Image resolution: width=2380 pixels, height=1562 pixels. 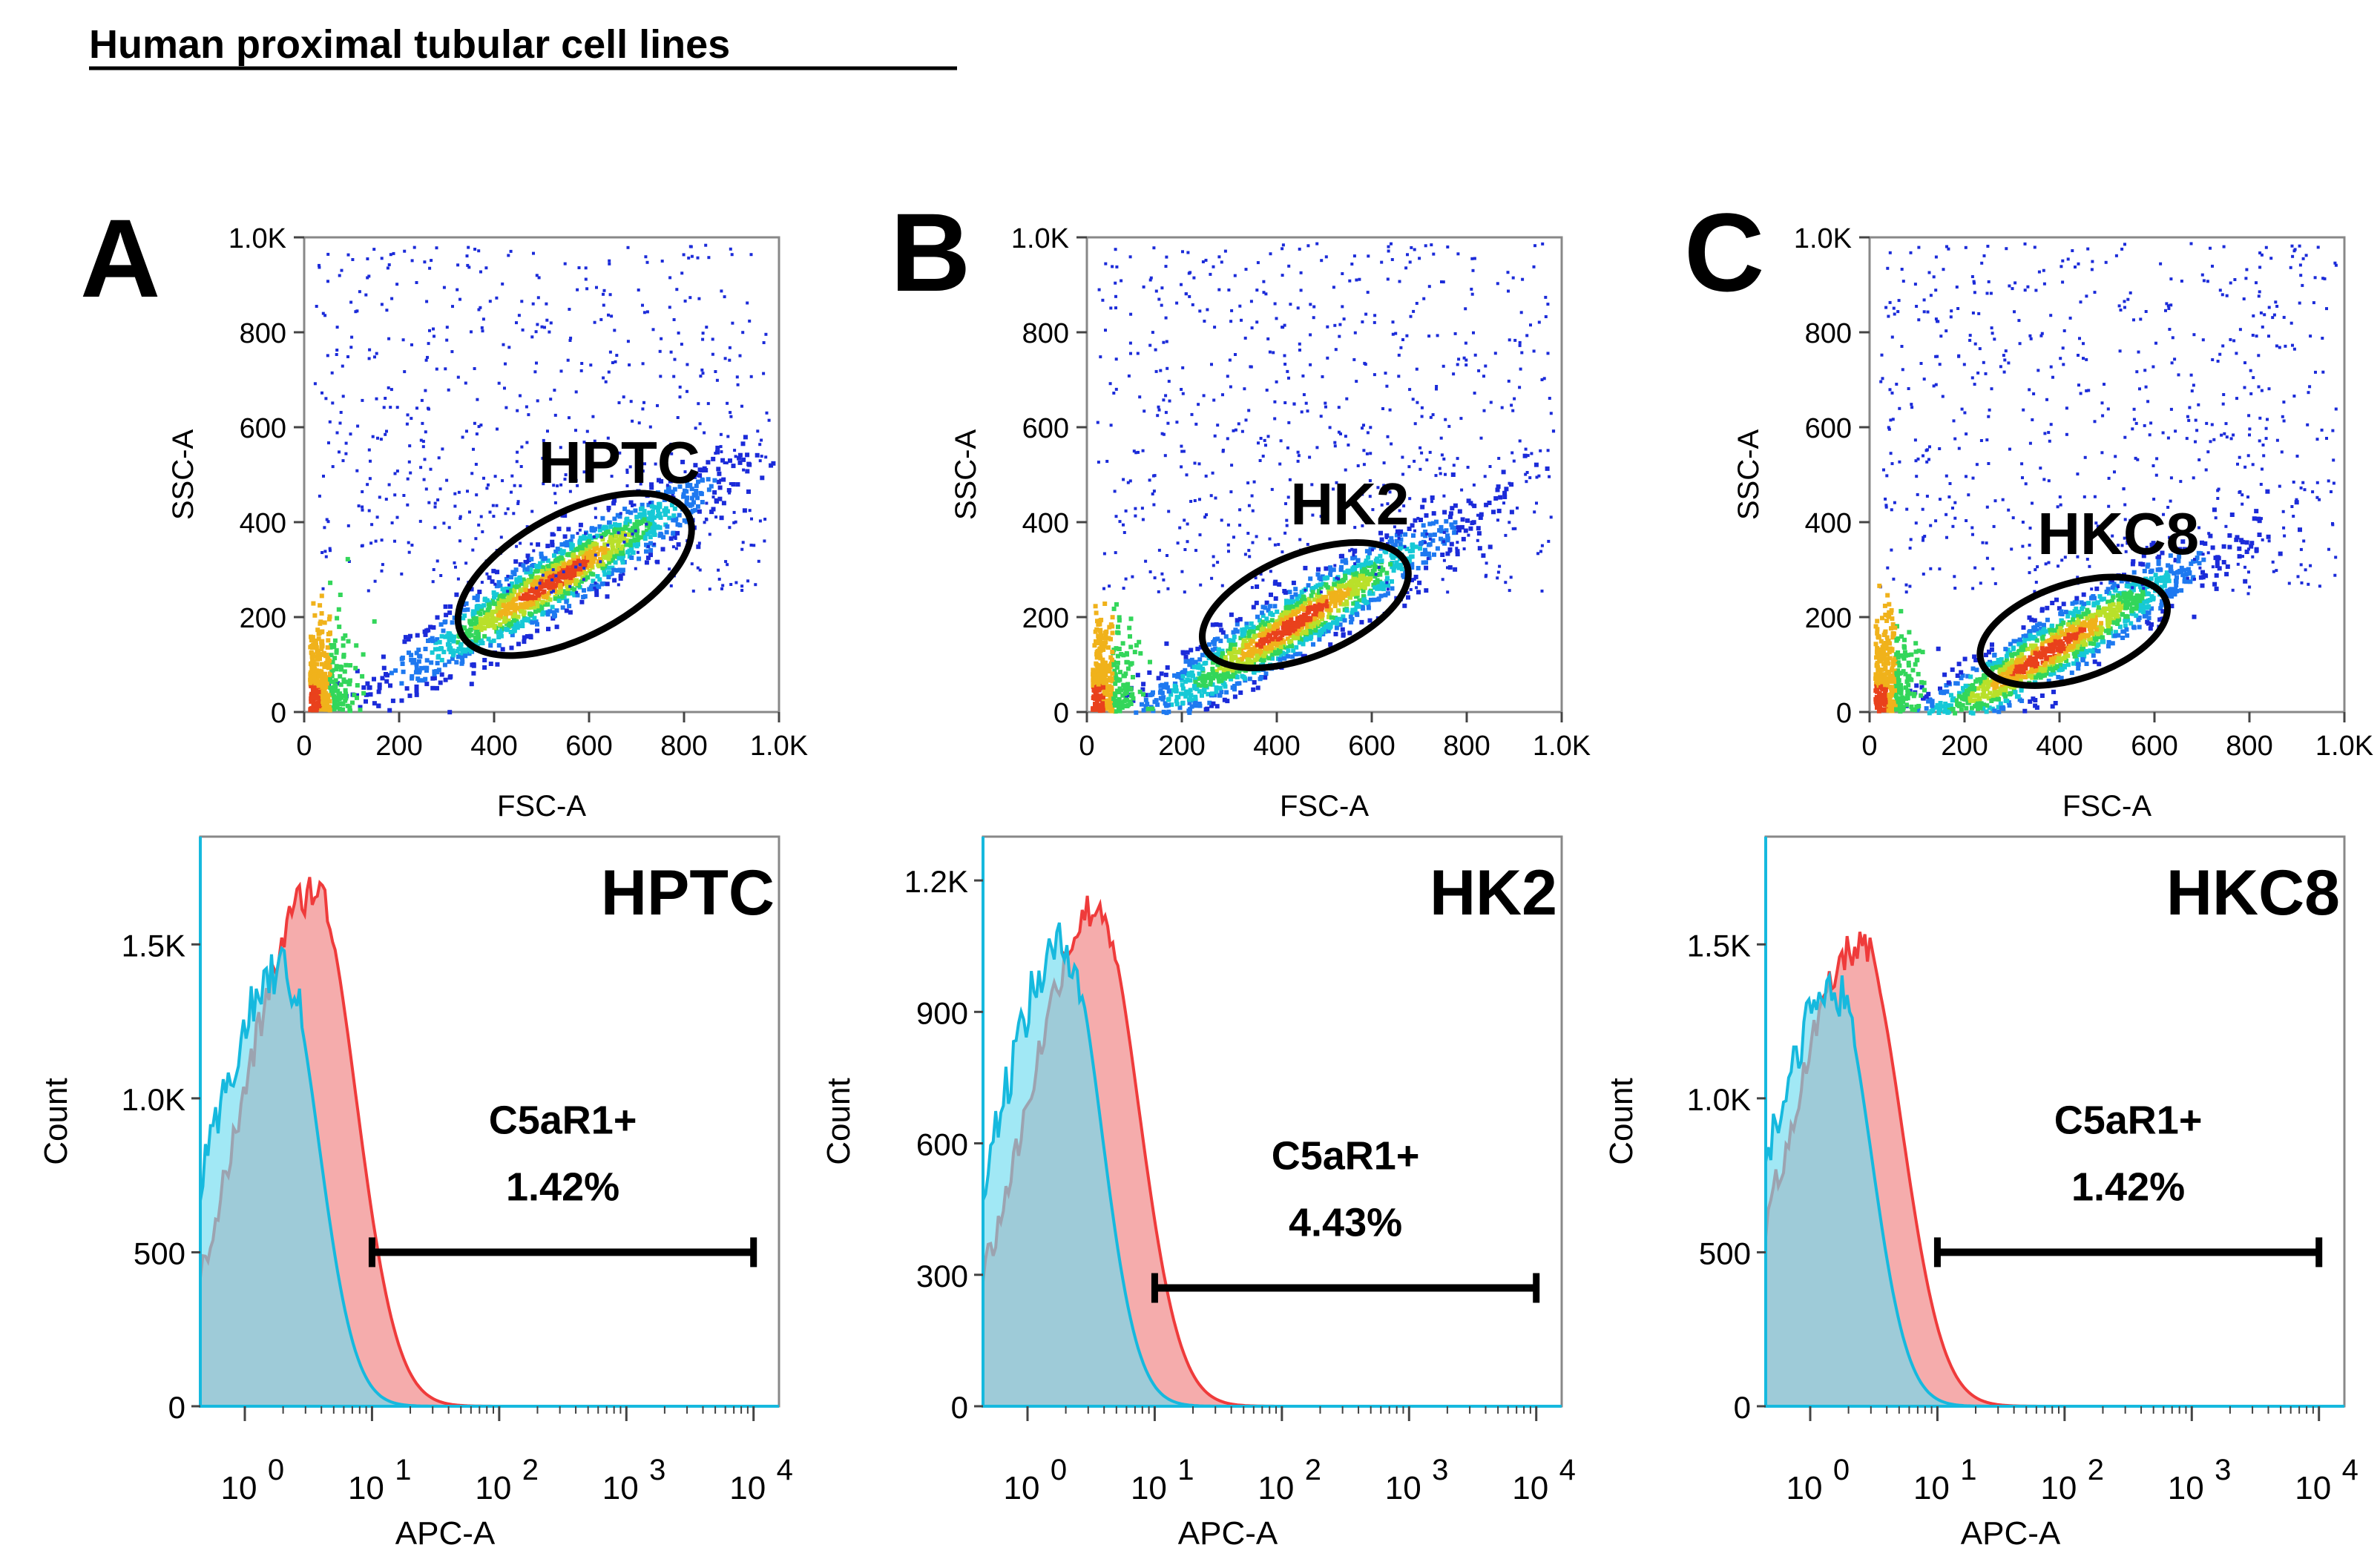 What do you see at coordinates (621, 1488) in the screenshot?
I see `x-tick-label-base: 10` at bounding box center [621, 1488].